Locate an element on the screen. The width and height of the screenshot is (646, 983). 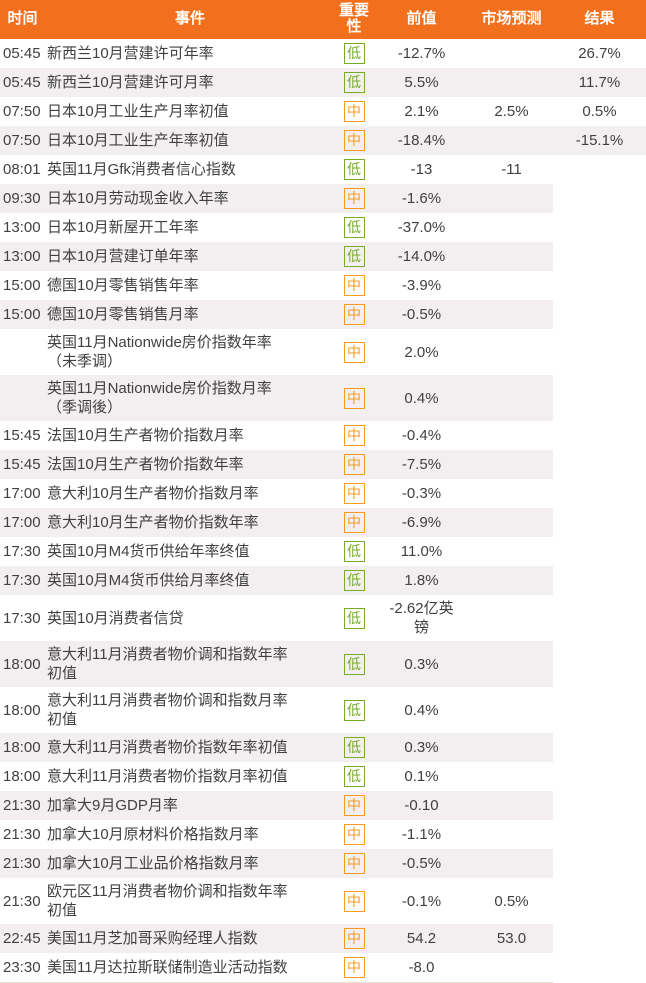
result-value-cell: 26.7% is located at coordinates (599, 53).